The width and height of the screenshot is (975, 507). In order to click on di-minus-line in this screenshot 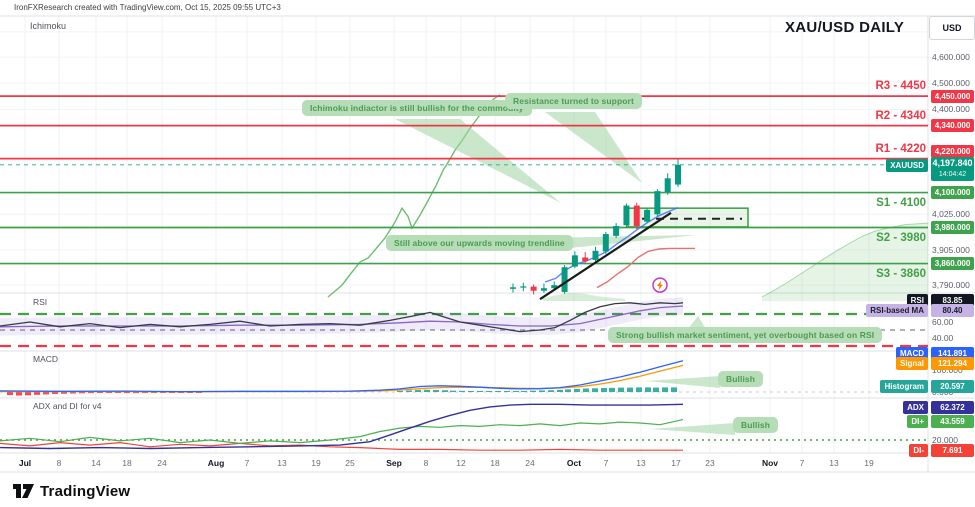, I will do `click(341, 446)`.